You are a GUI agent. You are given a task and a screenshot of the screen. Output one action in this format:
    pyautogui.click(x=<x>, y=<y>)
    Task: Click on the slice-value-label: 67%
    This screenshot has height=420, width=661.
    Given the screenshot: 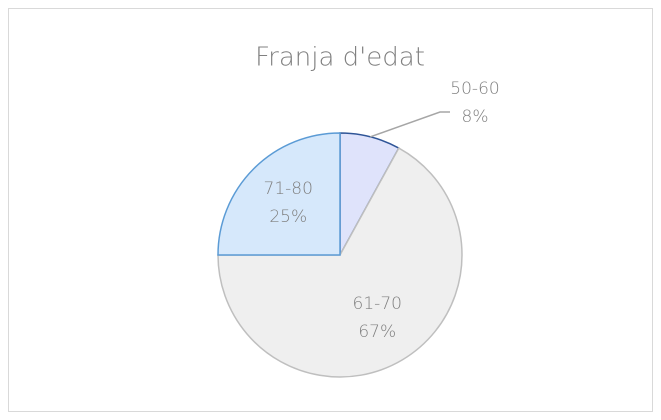 What is the action you would take?
    pyautogui.click(x=377, y=332)
    